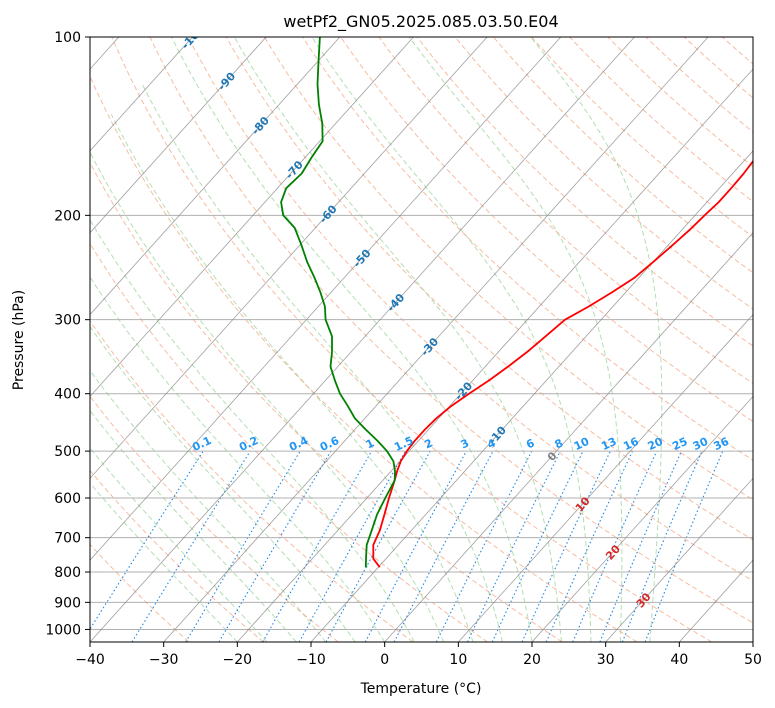 The width and height of the screenshot is (775, 708). Describe the element at coordinates (674, 648) in the screenshot. I see `isotherm-label: 40` at that location.